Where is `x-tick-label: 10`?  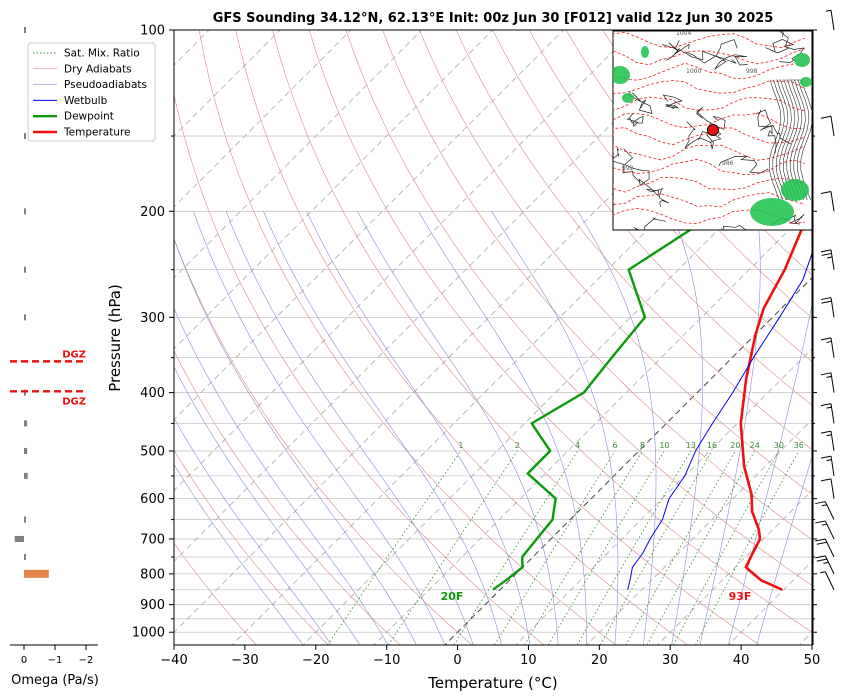 x-tick-label: 10 is located at coordinates (528, 660).